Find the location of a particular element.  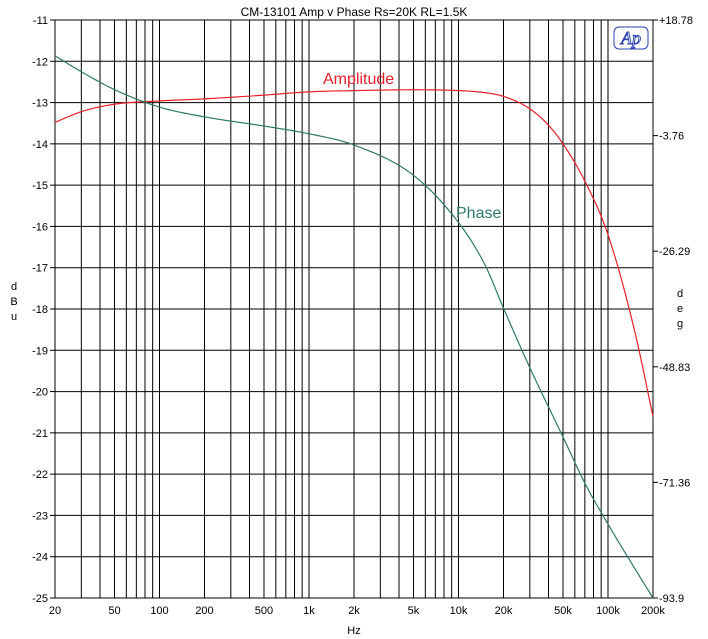

x-tick-label: 100 is located at coordinates (159, 611).